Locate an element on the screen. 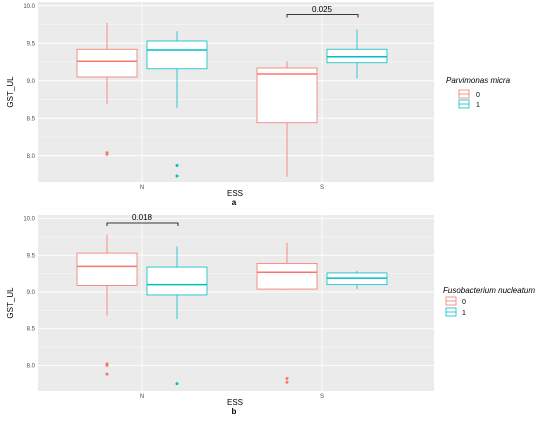 This screenshot has width=550, height=422. p-value-label: 0.025 is located at coordinates (322, 9).